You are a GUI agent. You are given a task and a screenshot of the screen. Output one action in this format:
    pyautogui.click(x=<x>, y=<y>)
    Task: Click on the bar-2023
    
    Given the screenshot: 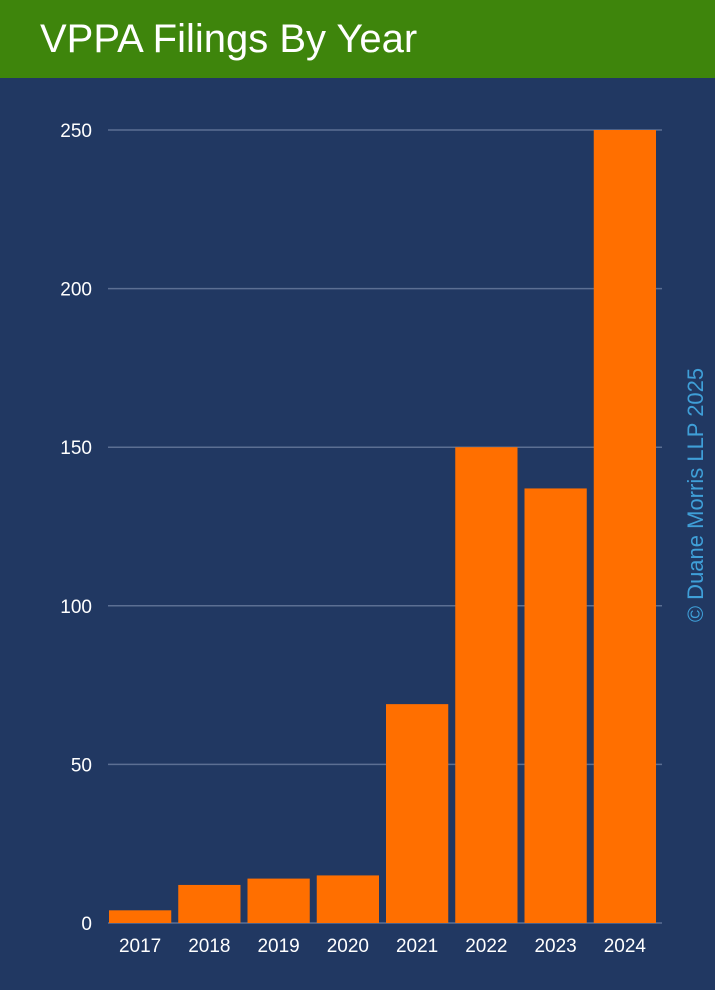 What is the action you would take?
    pyautogui.click(x=555, y=705)
    